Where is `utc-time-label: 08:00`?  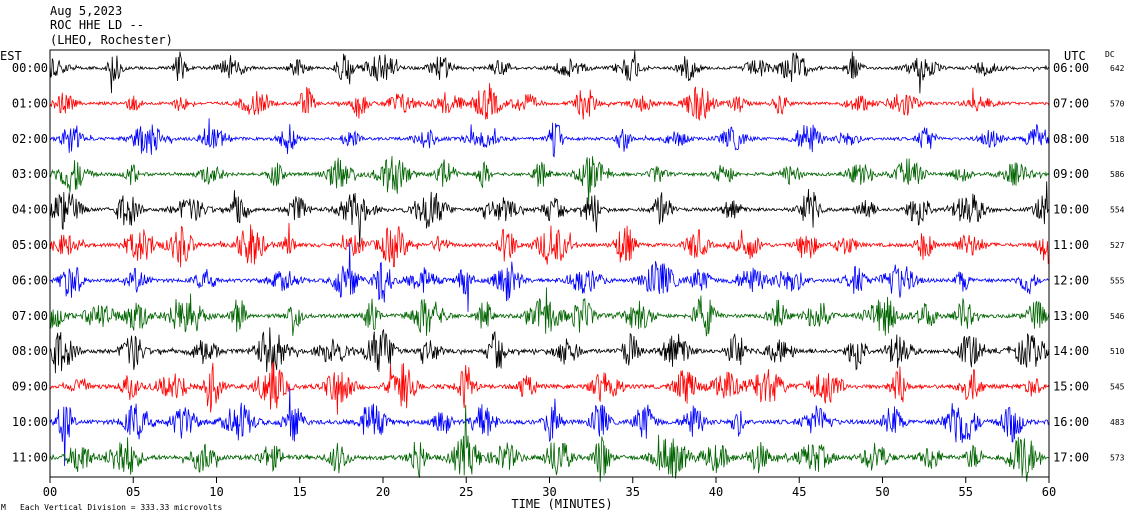 utc-time-label: 08:00 is located at coordinates (1071, 139).